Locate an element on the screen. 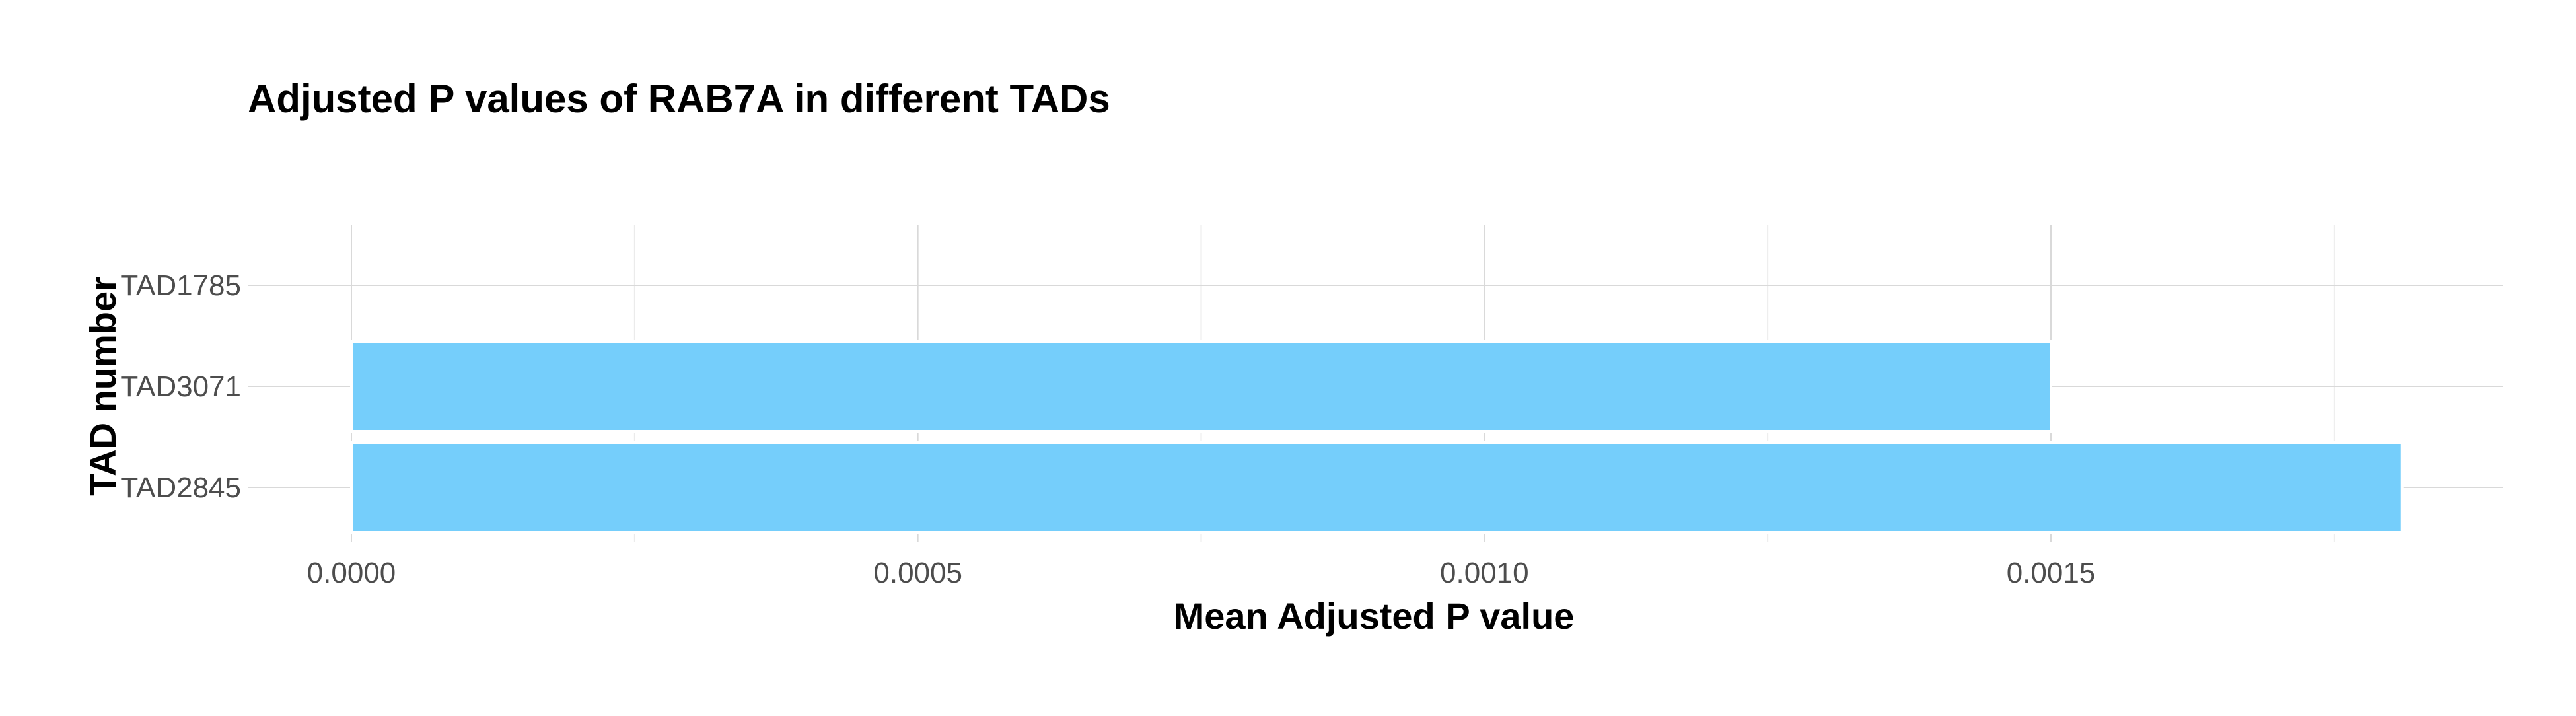  y-tick-label: TAD2845 is located at coordinates (180, 488).